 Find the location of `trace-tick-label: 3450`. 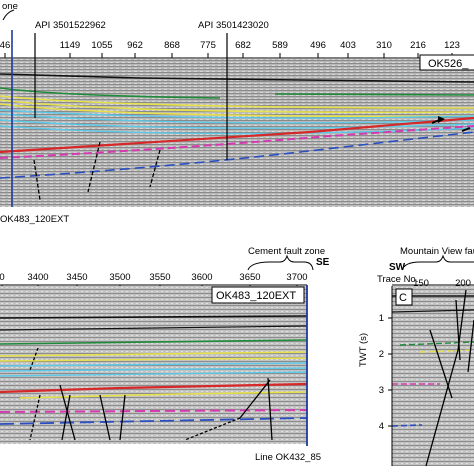

trace-tick-label: 3450 is located at coordinates (76, 277).